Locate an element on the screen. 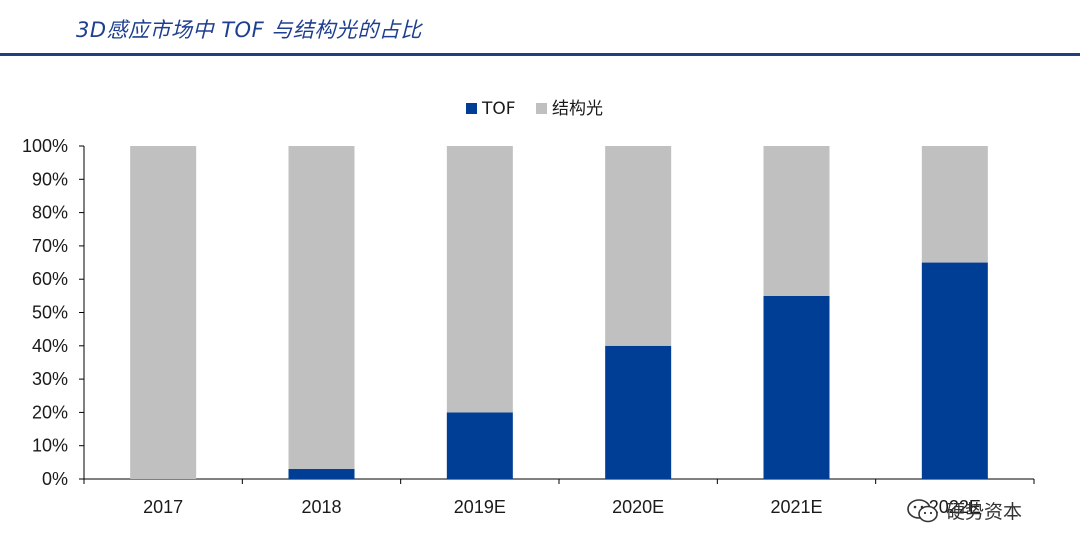 The height and width of the screenshot is (538, 1080). page-title: 3D感应市场中 TOF 与结构光的占比 is located at coordinates (249, 30).